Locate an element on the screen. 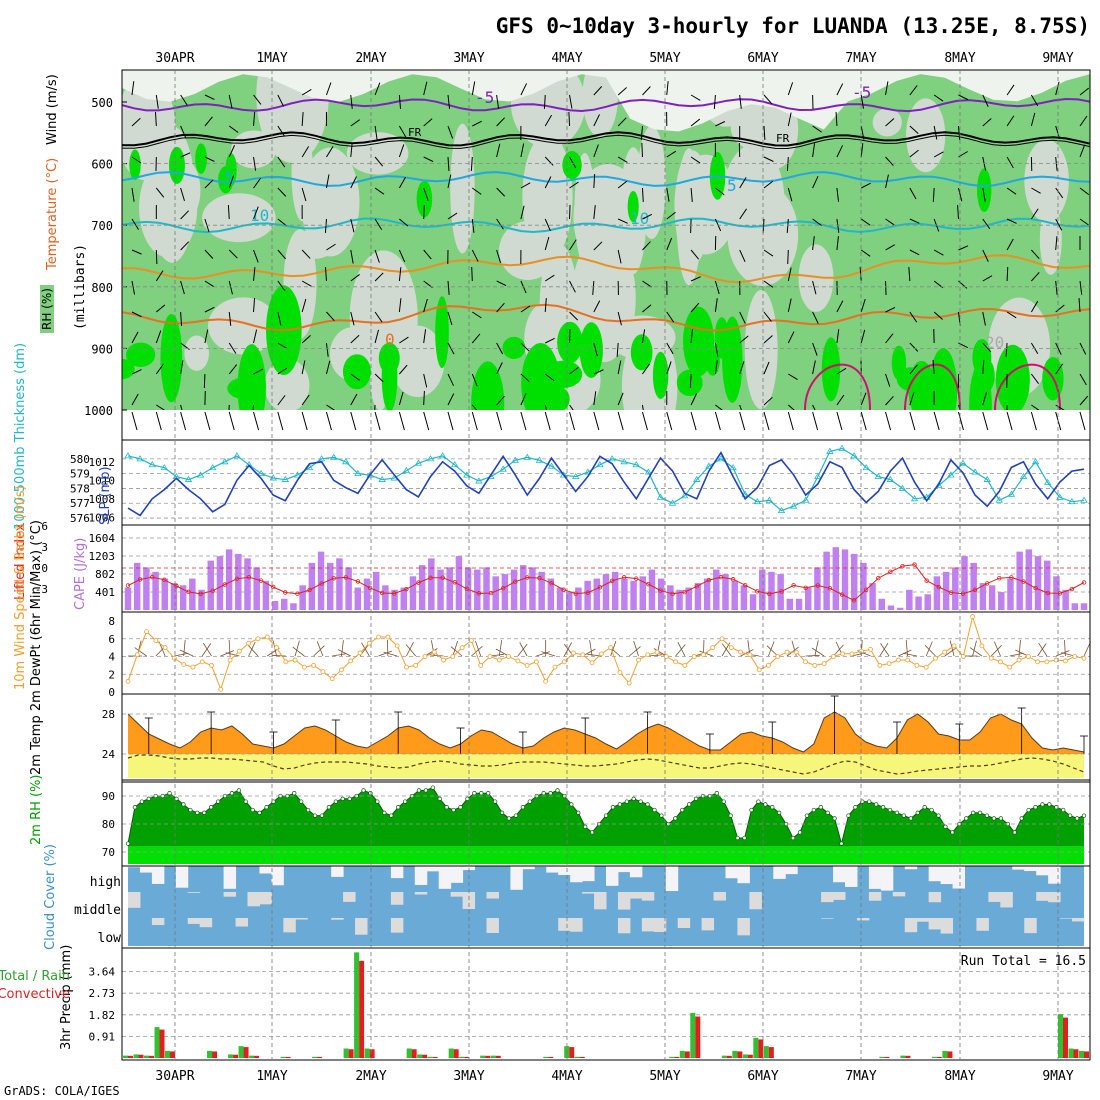  rh-dry-region is located at coordinates (761, 349).